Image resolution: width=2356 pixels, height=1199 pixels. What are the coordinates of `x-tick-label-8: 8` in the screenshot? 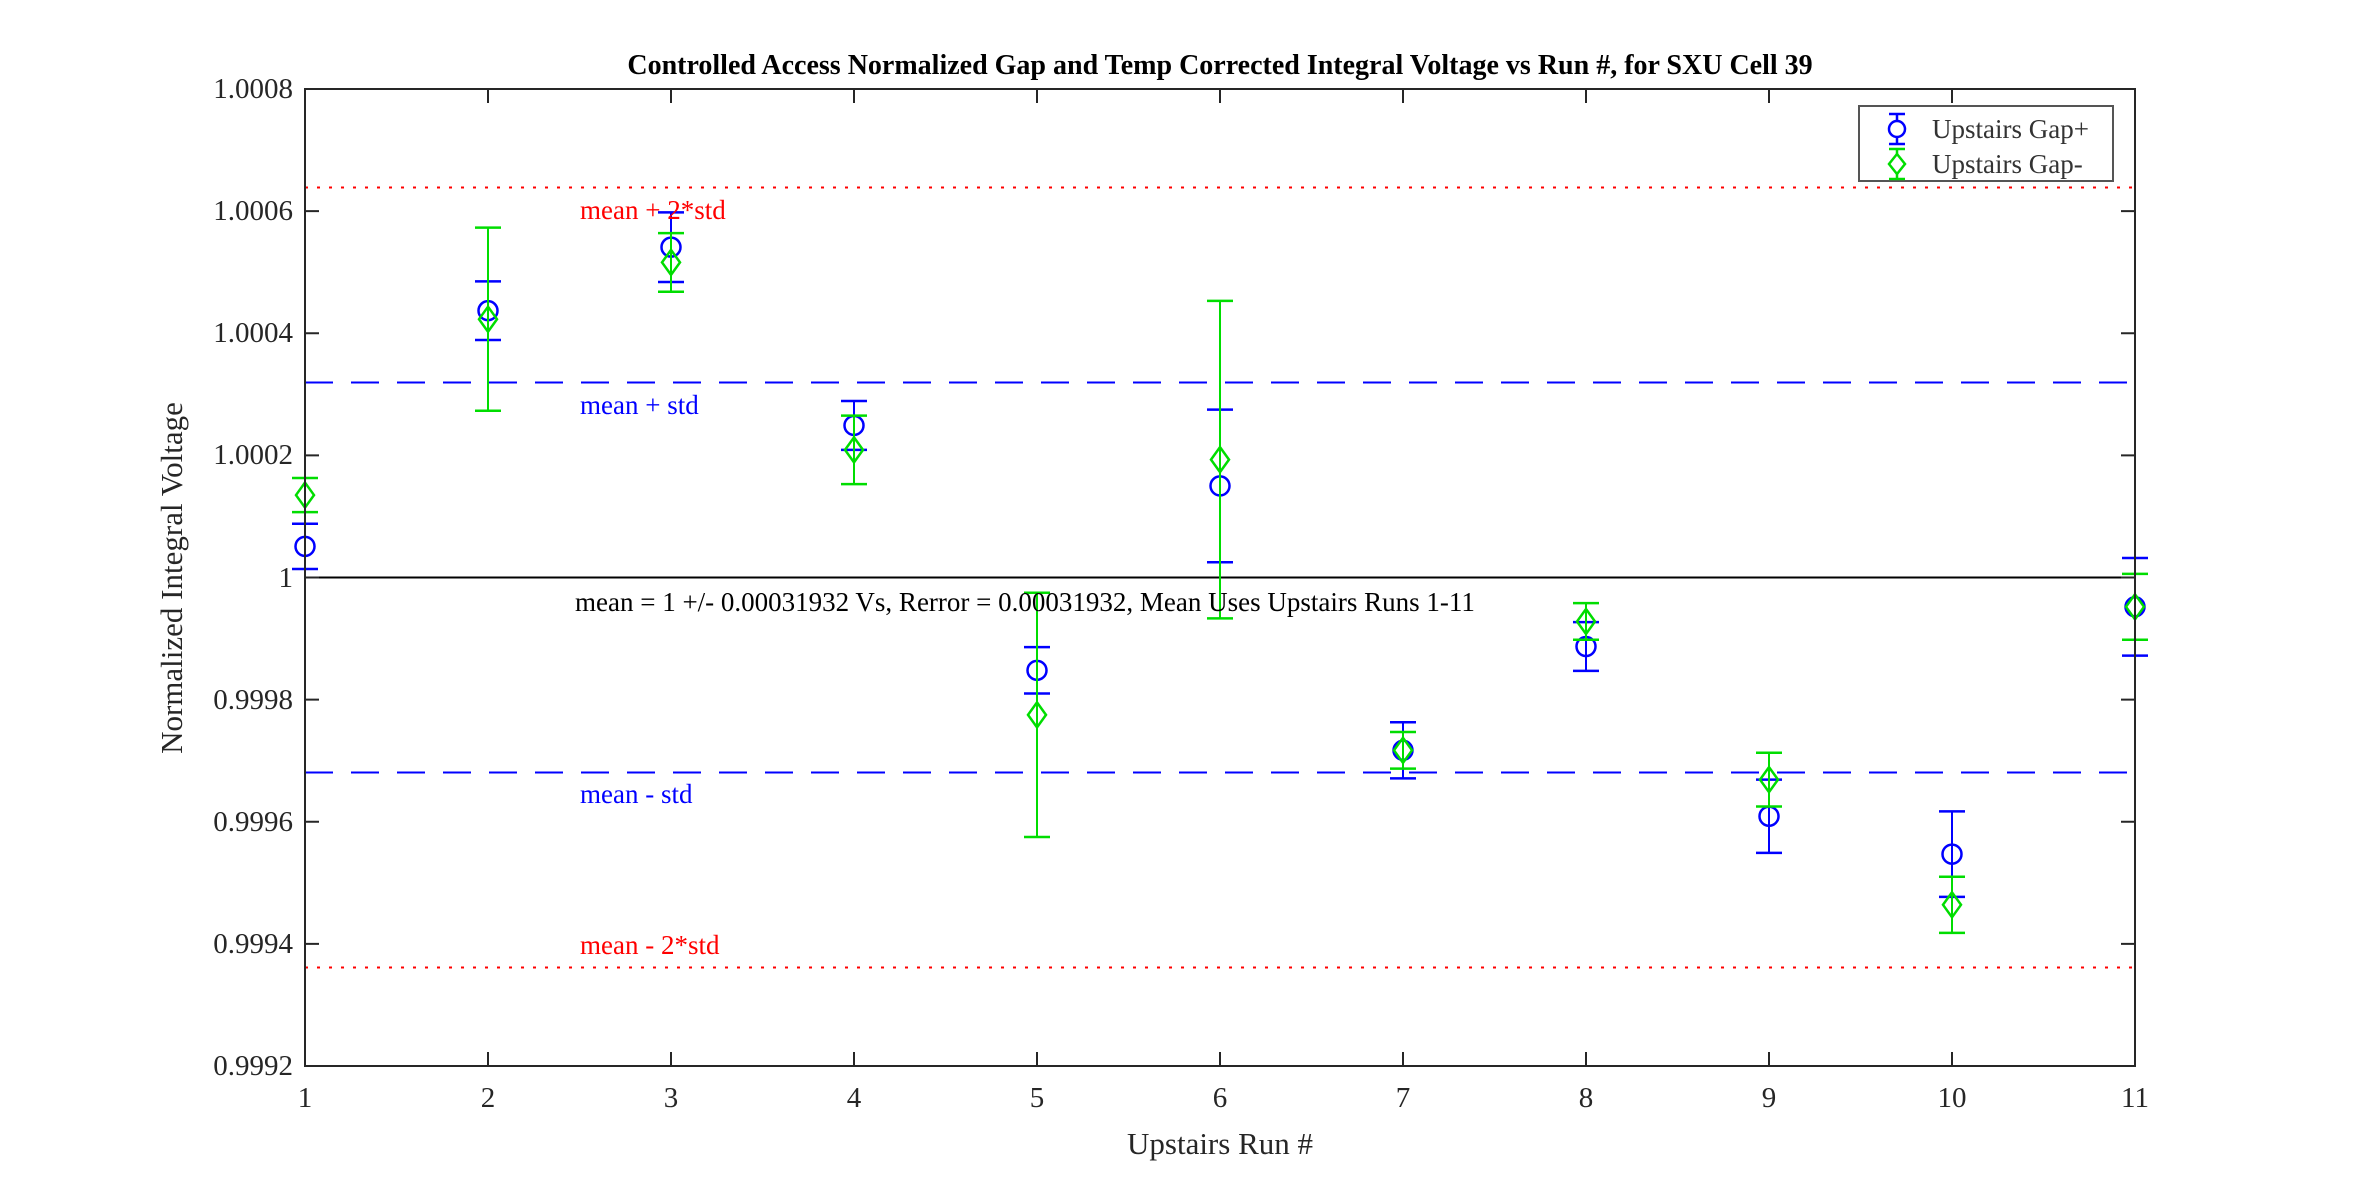 It's located at (1586, 1098).